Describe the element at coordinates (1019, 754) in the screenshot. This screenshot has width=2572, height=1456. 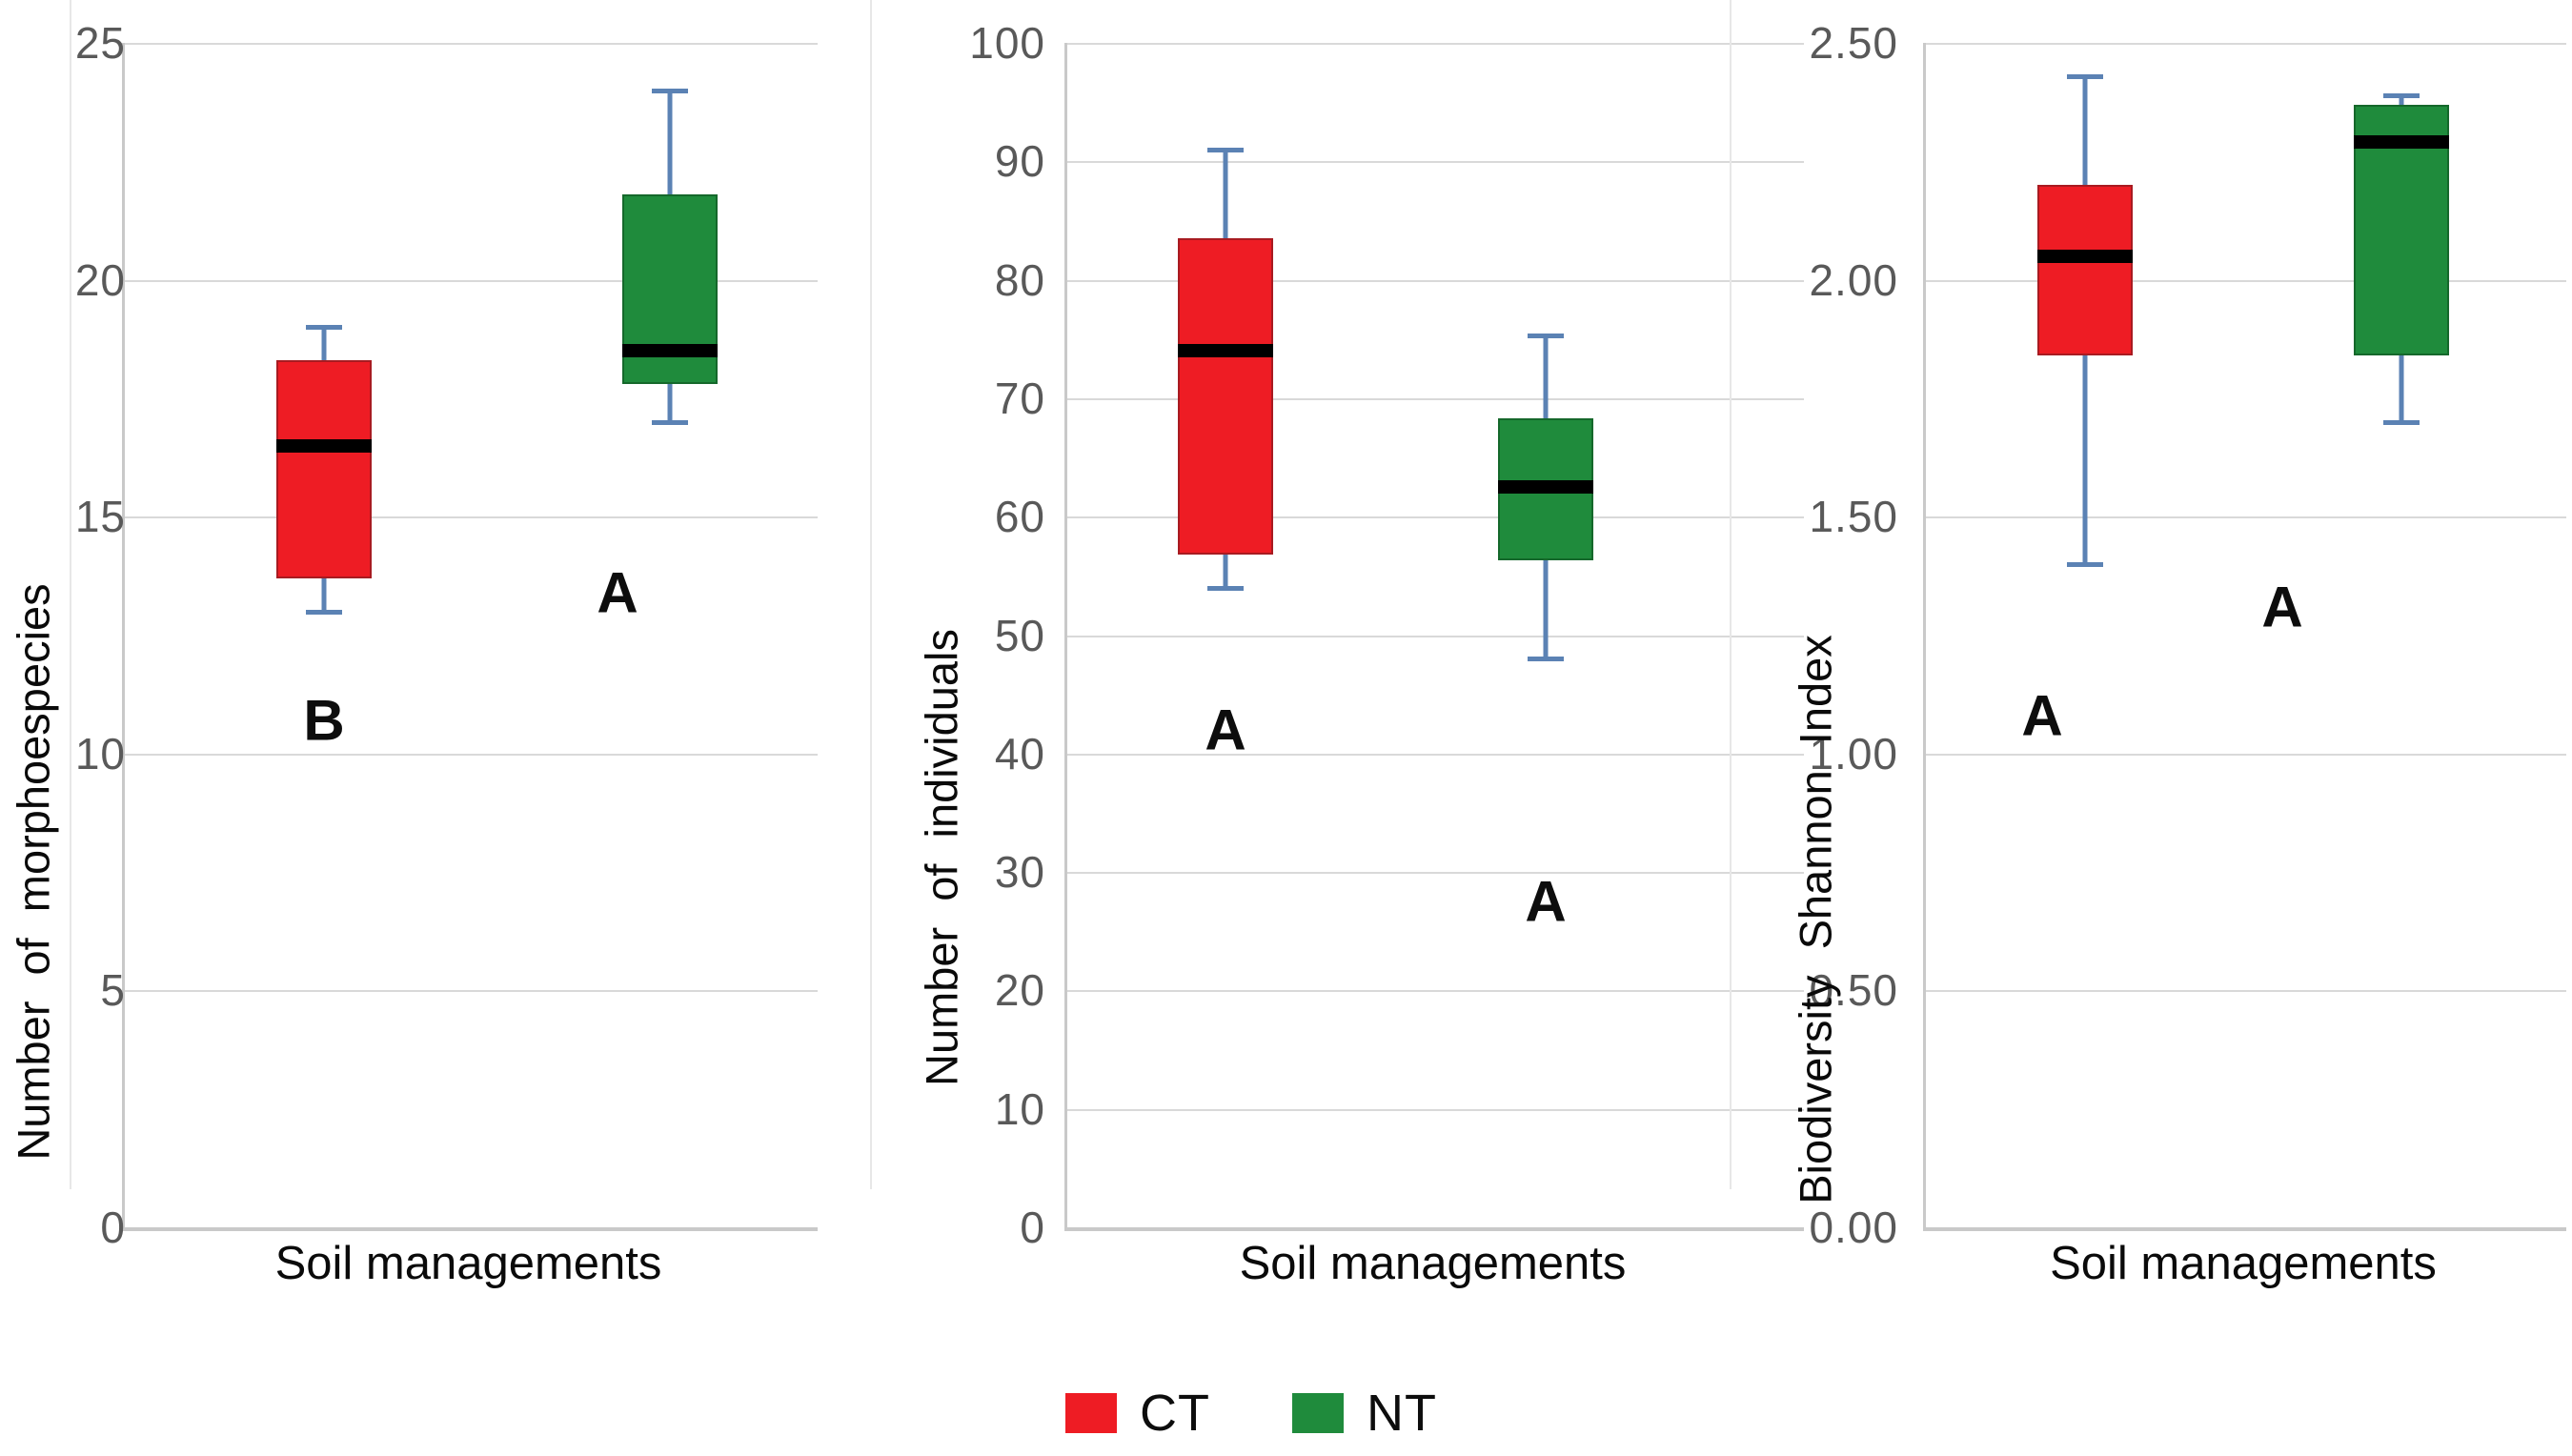
I see `y-axis-tick-label: 40` at that location.